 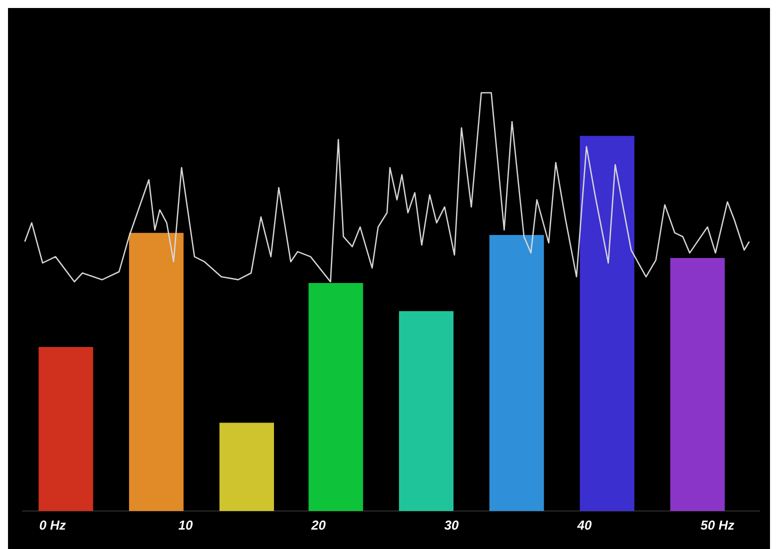 I want to click on x-tick-label: 30, so click(x=451, y=525).